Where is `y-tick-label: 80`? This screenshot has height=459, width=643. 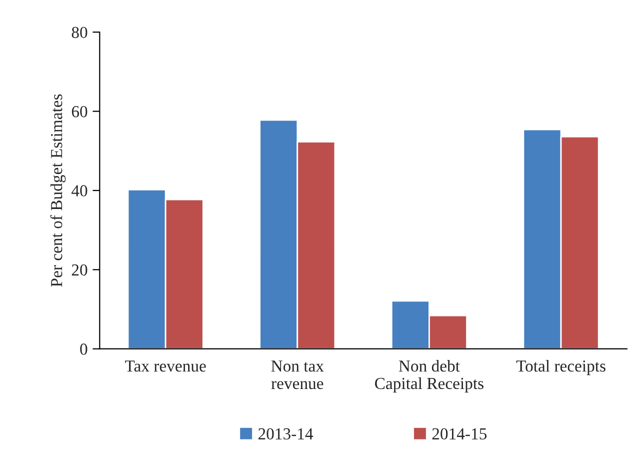
y-tick-label: 80 is located at coordinates (80, 32).